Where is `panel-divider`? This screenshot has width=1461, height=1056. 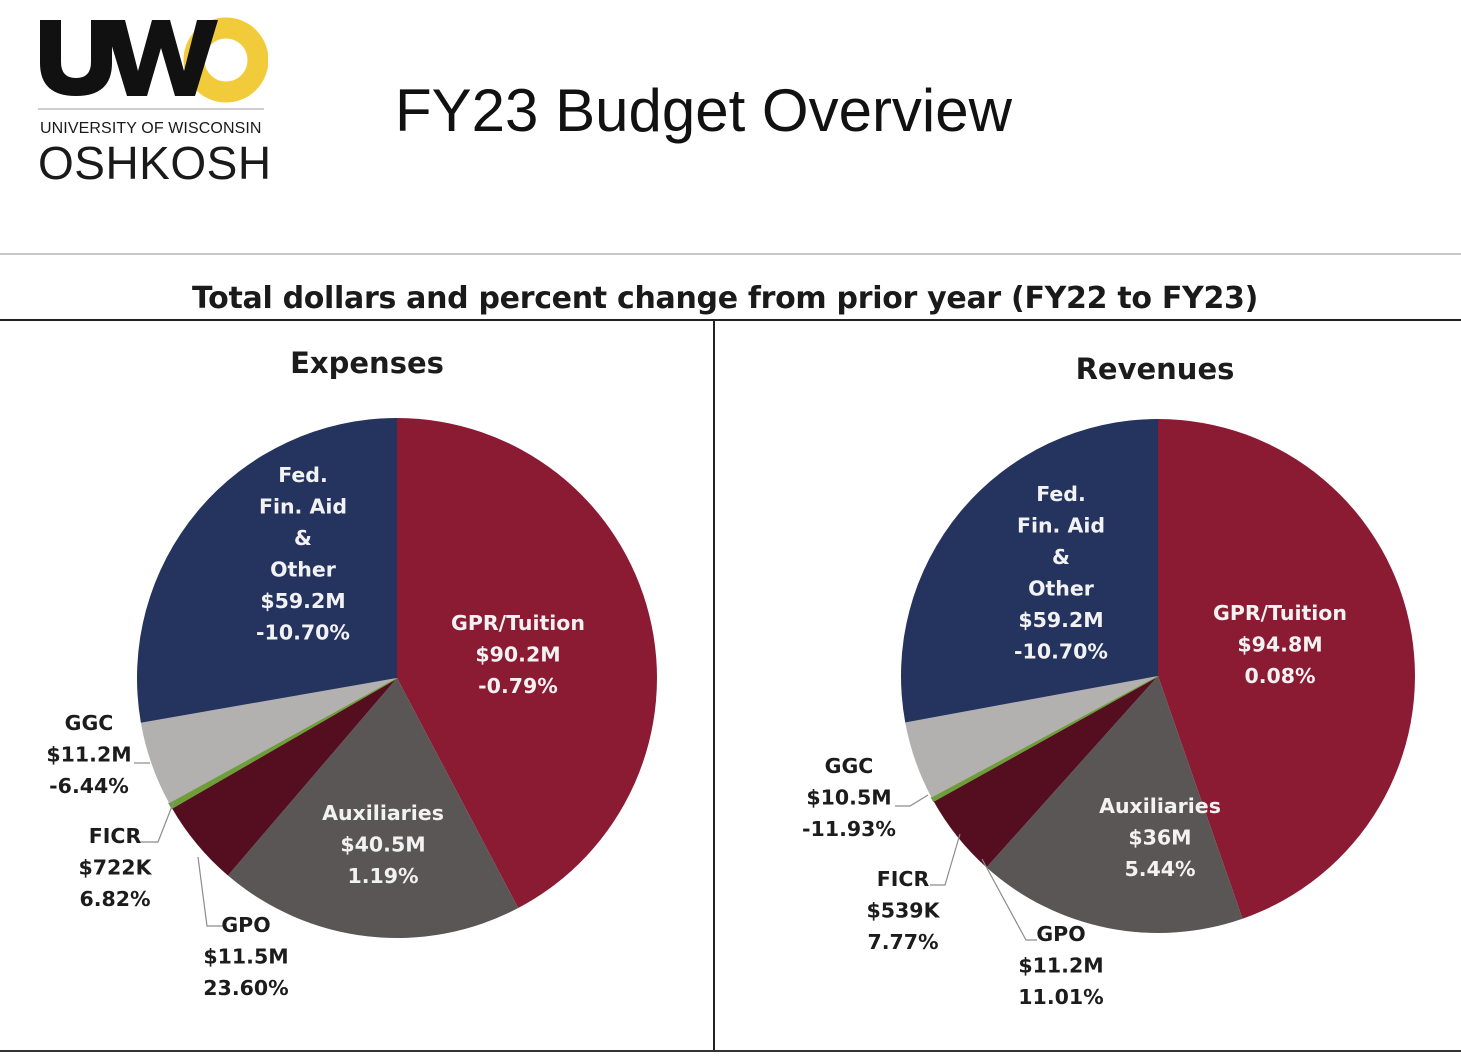 panel-divider is located at coordinates (714, 686).